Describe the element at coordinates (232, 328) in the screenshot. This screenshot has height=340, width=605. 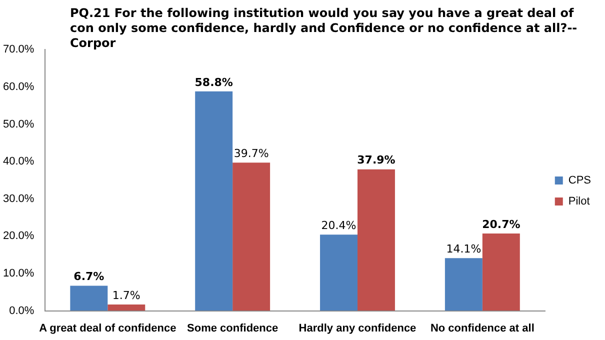
I see `x-tick-label: Some confidence` at that location.